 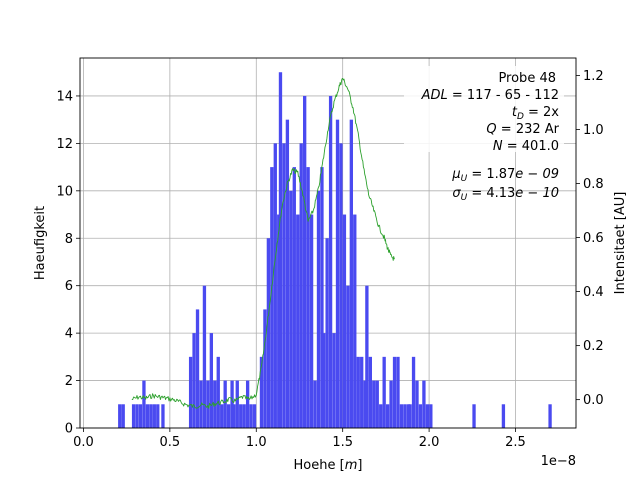 I want to click on q-label: Q = 232 Ar, so click(x=522, y=129).